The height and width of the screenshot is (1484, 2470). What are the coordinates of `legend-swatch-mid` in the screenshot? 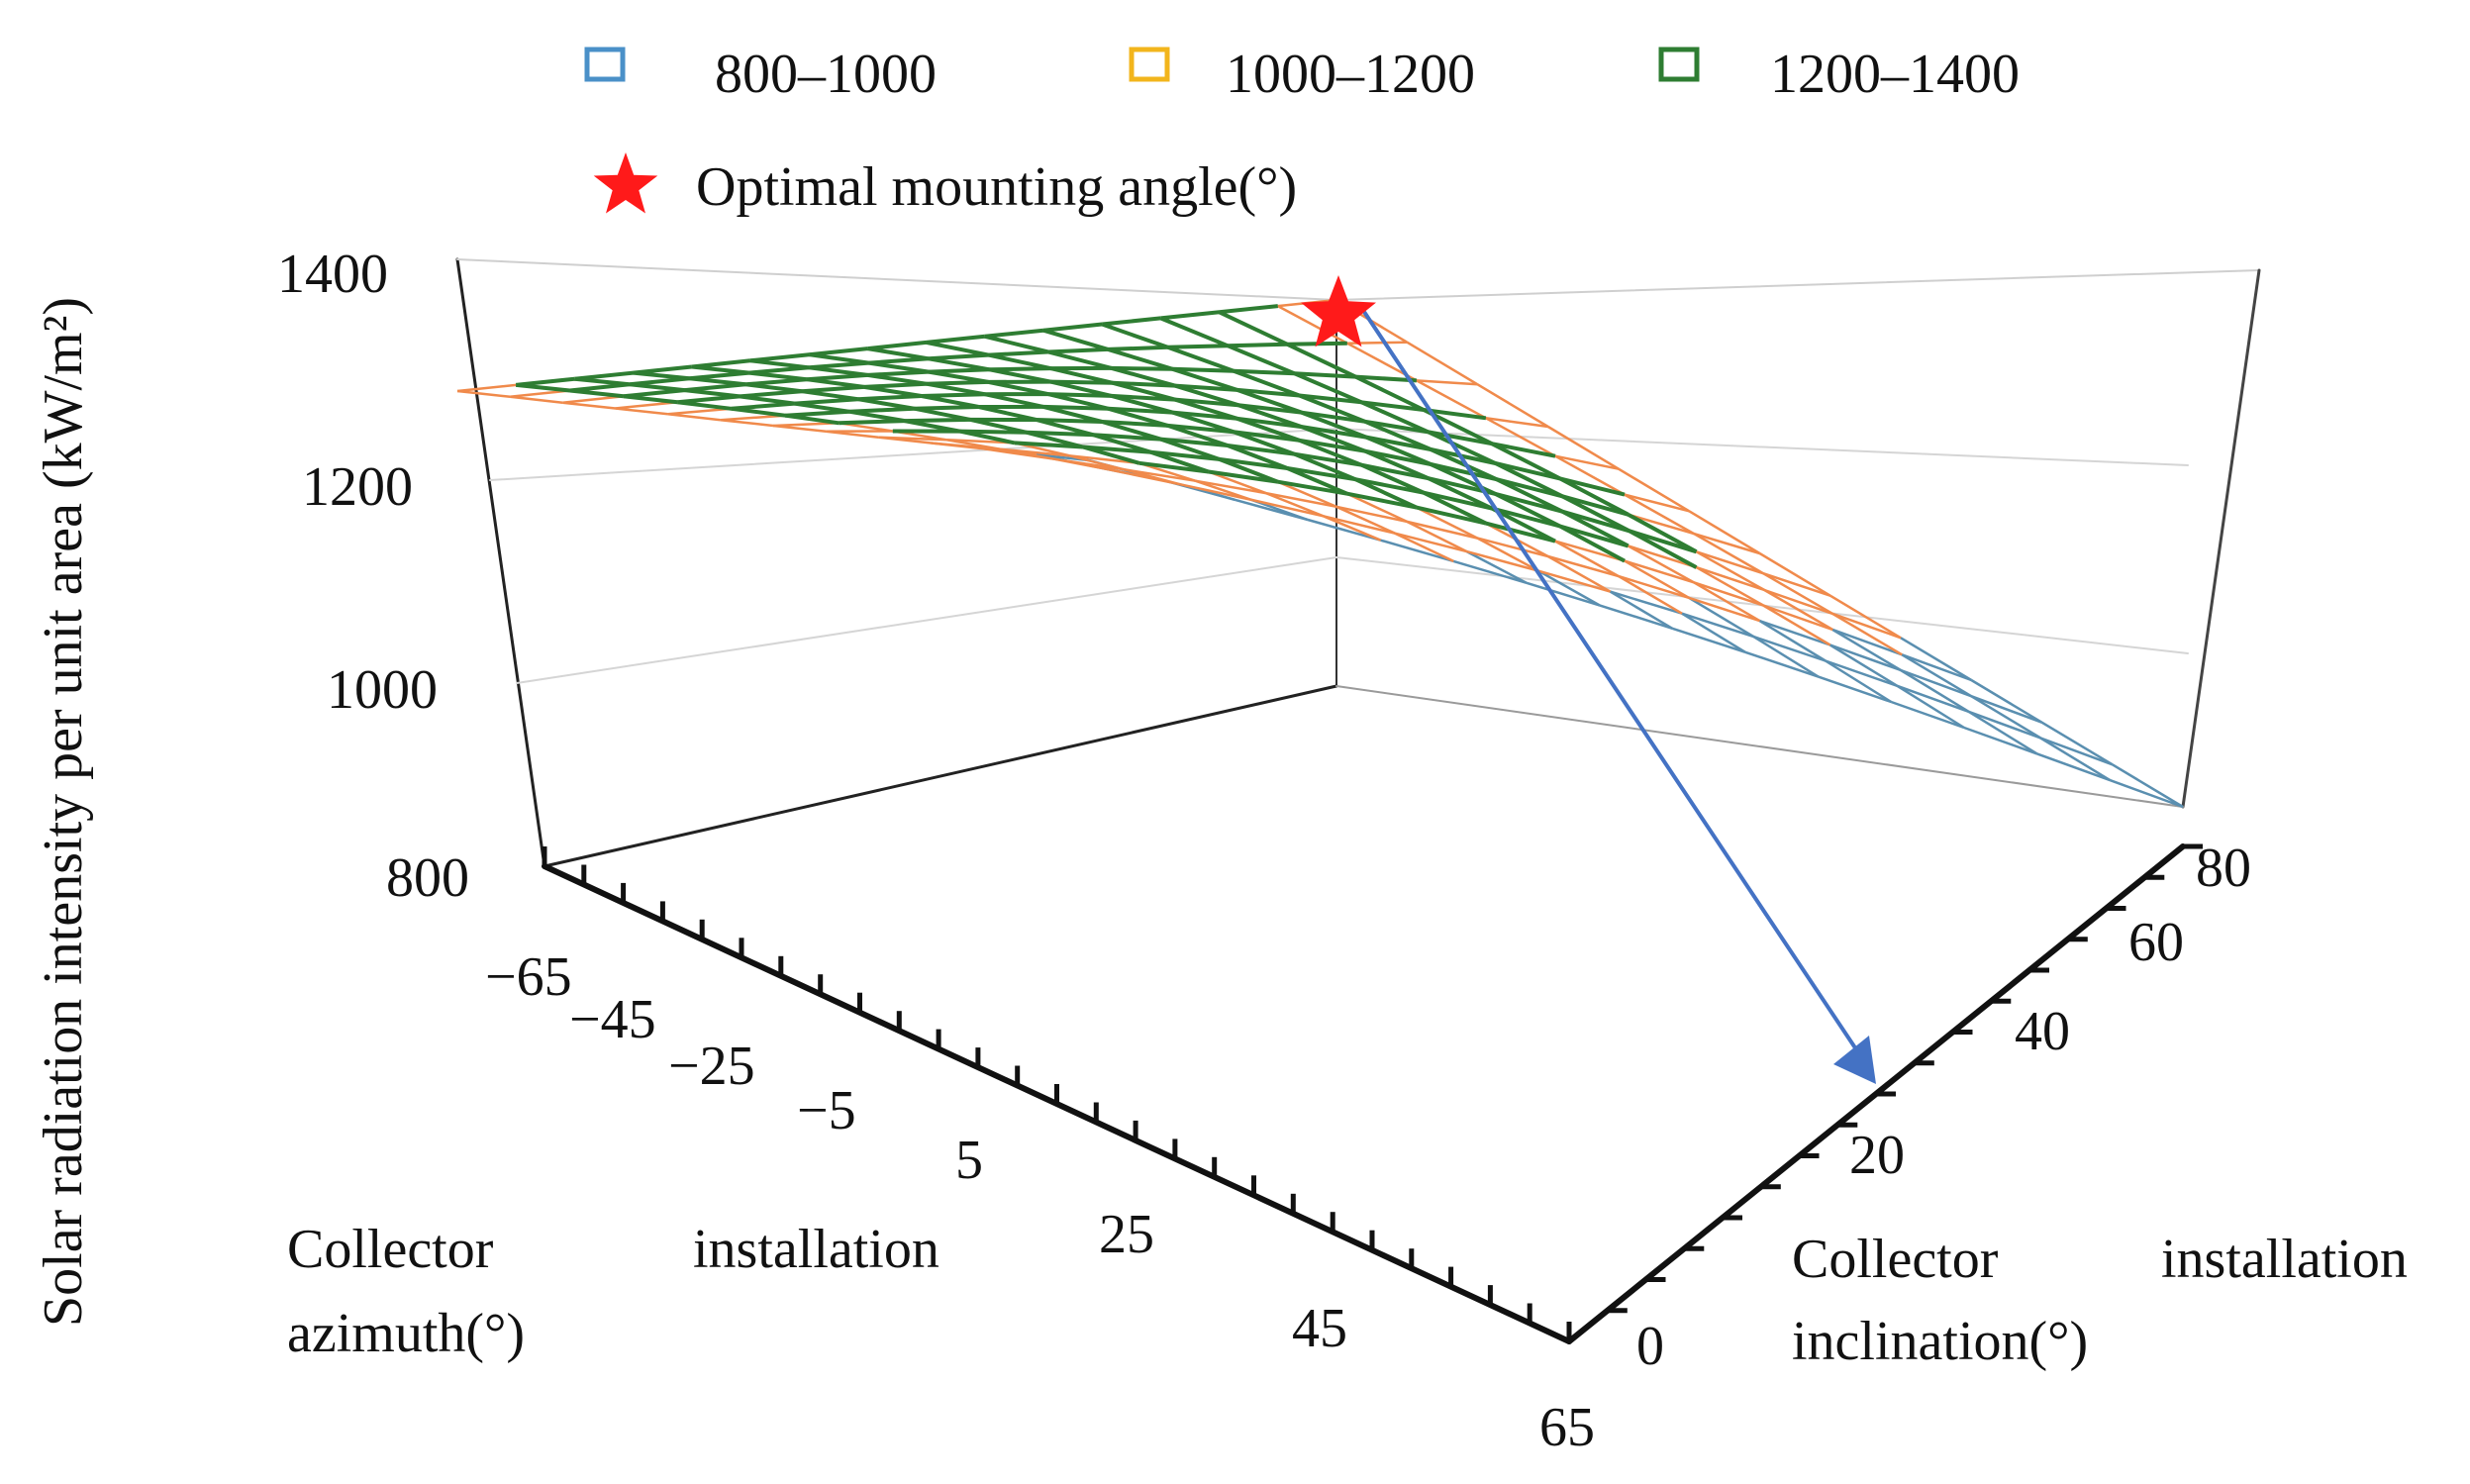 It's located at (1149, 64).